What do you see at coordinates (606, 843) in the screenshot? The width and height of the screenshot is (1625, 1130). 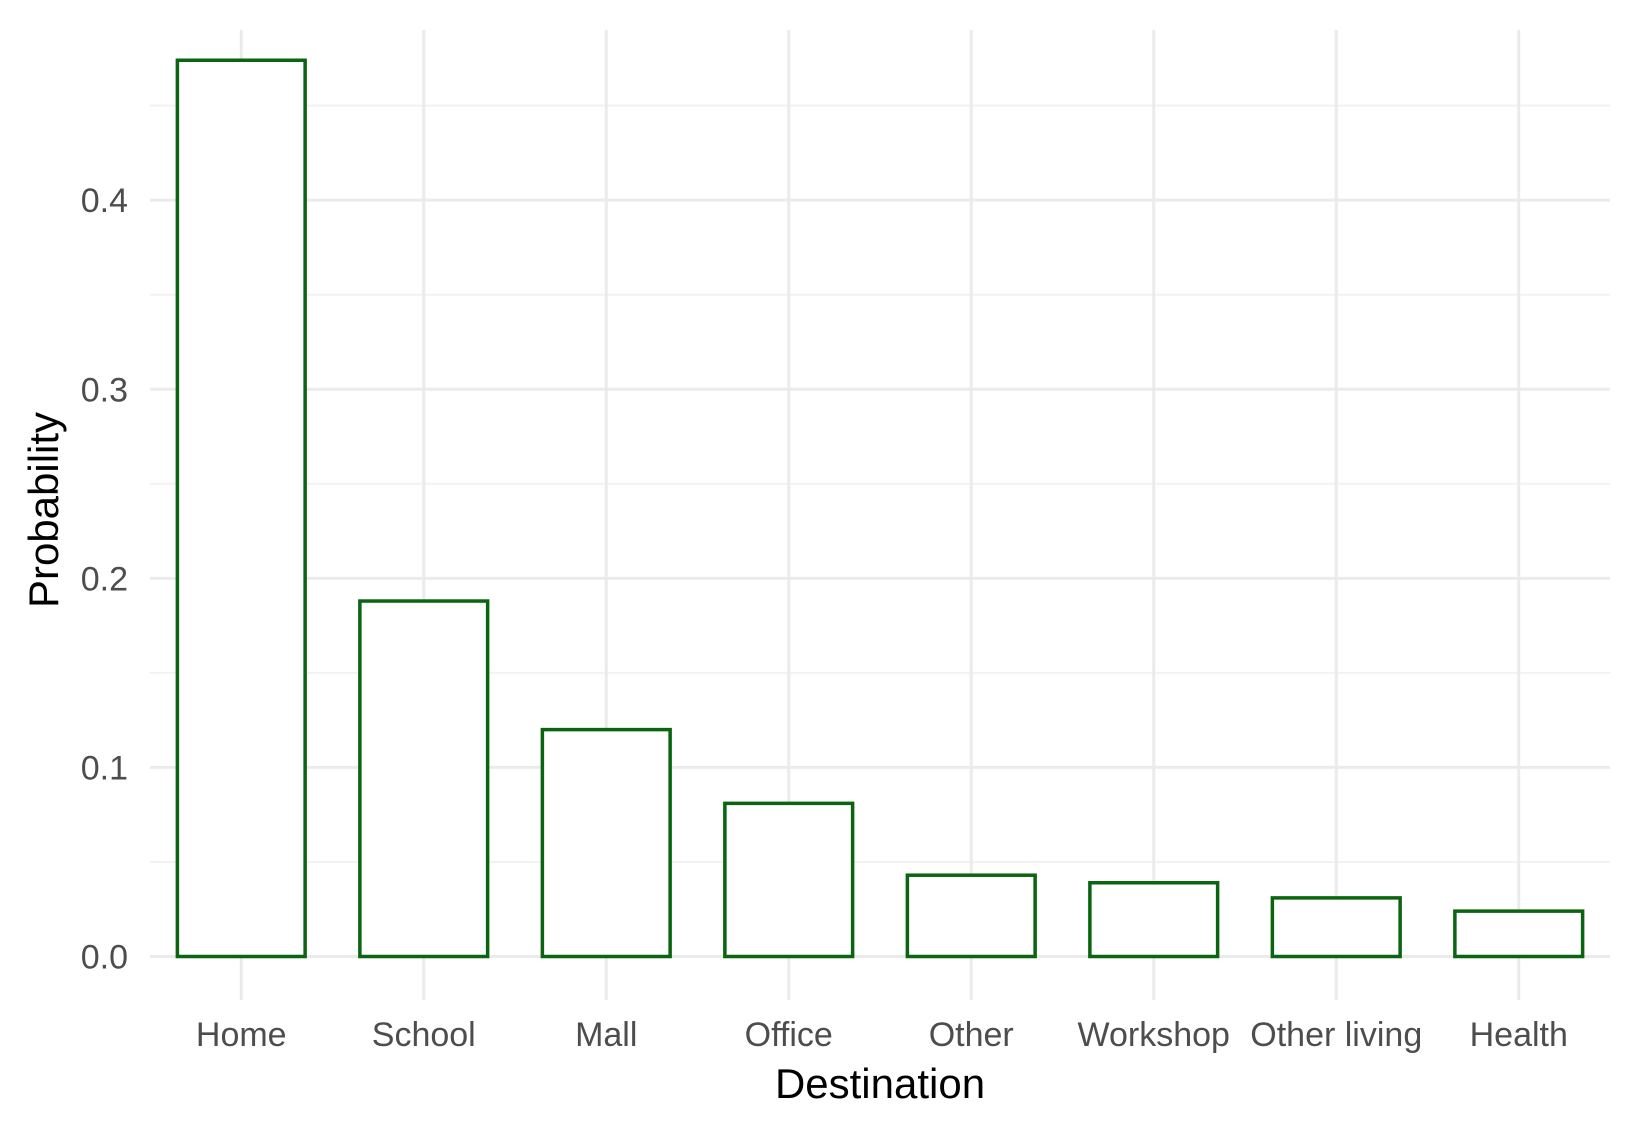 I see `bar-mall` at bounding box center [606, 843].